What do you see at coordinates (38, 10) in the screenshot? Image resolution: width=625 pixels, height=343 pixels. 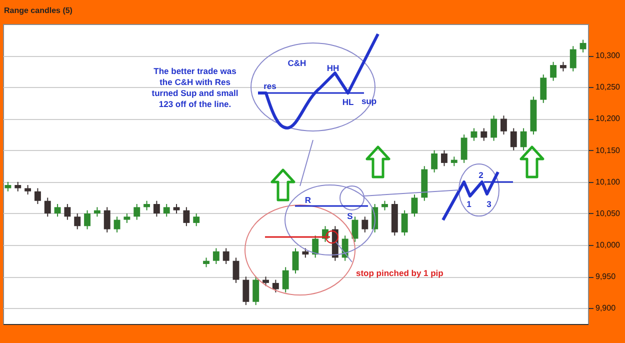 I see `chart-subtitle: Range candles (5)` at bounding box center [38, 10].